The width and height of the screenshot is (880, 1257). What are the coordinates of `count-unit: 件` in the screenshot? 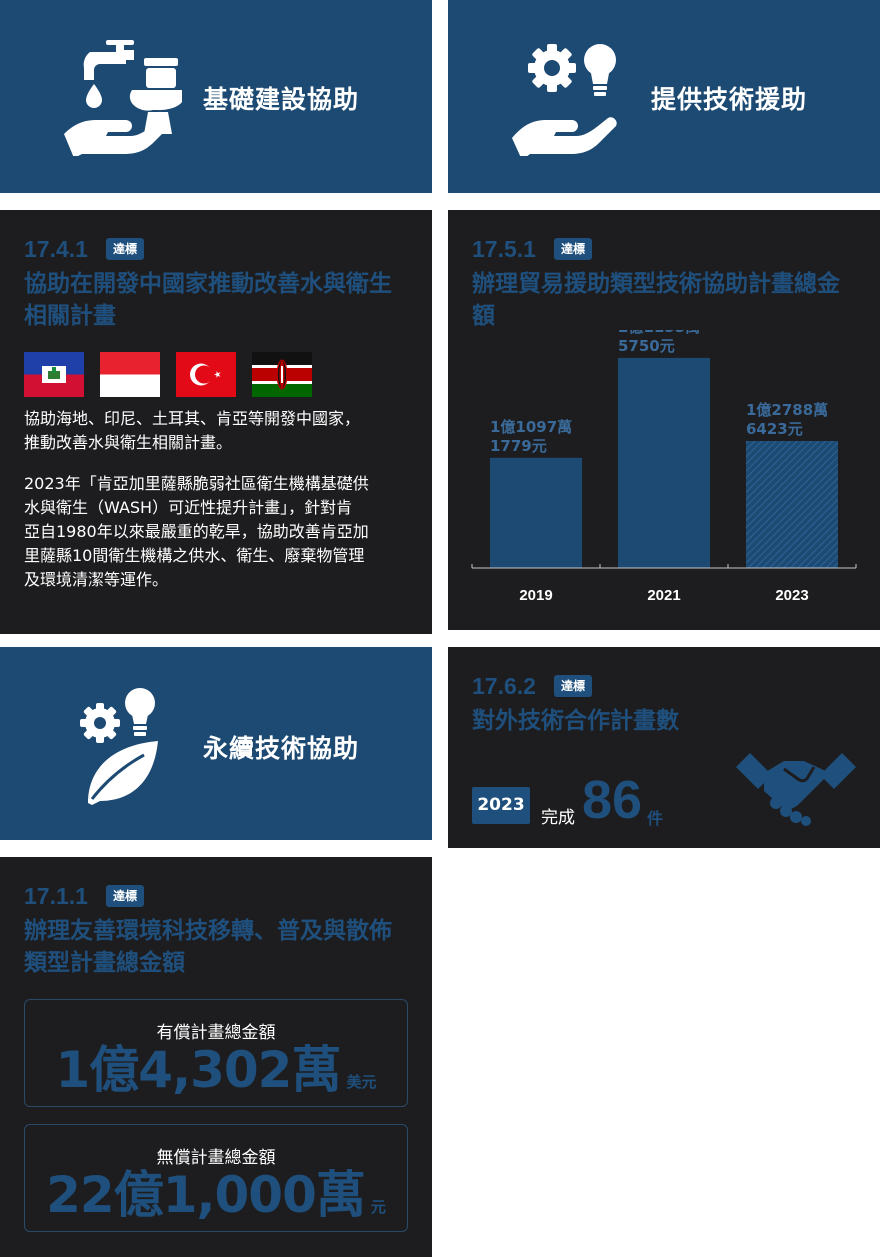 It's located at (655, 818).